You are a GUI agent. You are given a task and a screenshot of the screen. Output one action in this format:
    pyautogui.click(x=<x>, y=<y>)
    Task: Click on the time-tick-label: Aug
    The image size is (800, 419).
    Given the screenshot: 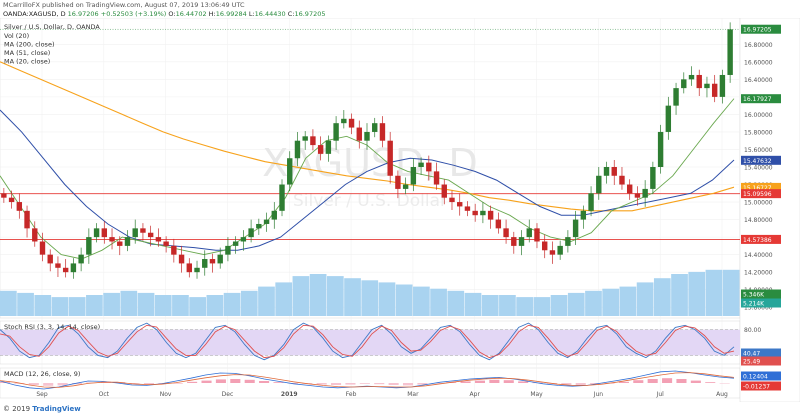 What is the action you would take?
    pyautogui.click(x=722, y=394)
    